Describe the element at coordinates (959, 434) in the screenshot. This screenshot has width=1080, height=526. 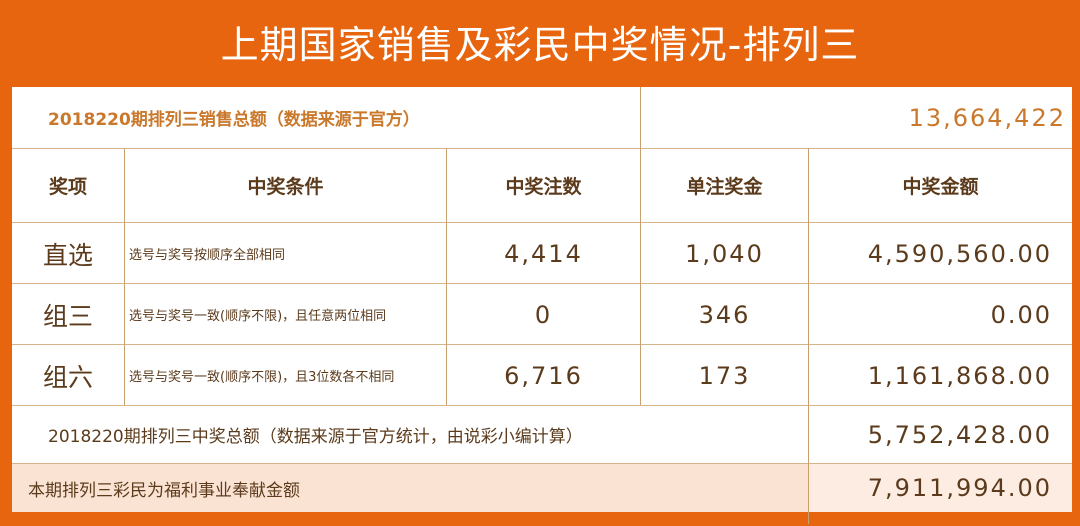
I see `total-value: 5,752,428.00` at that location.